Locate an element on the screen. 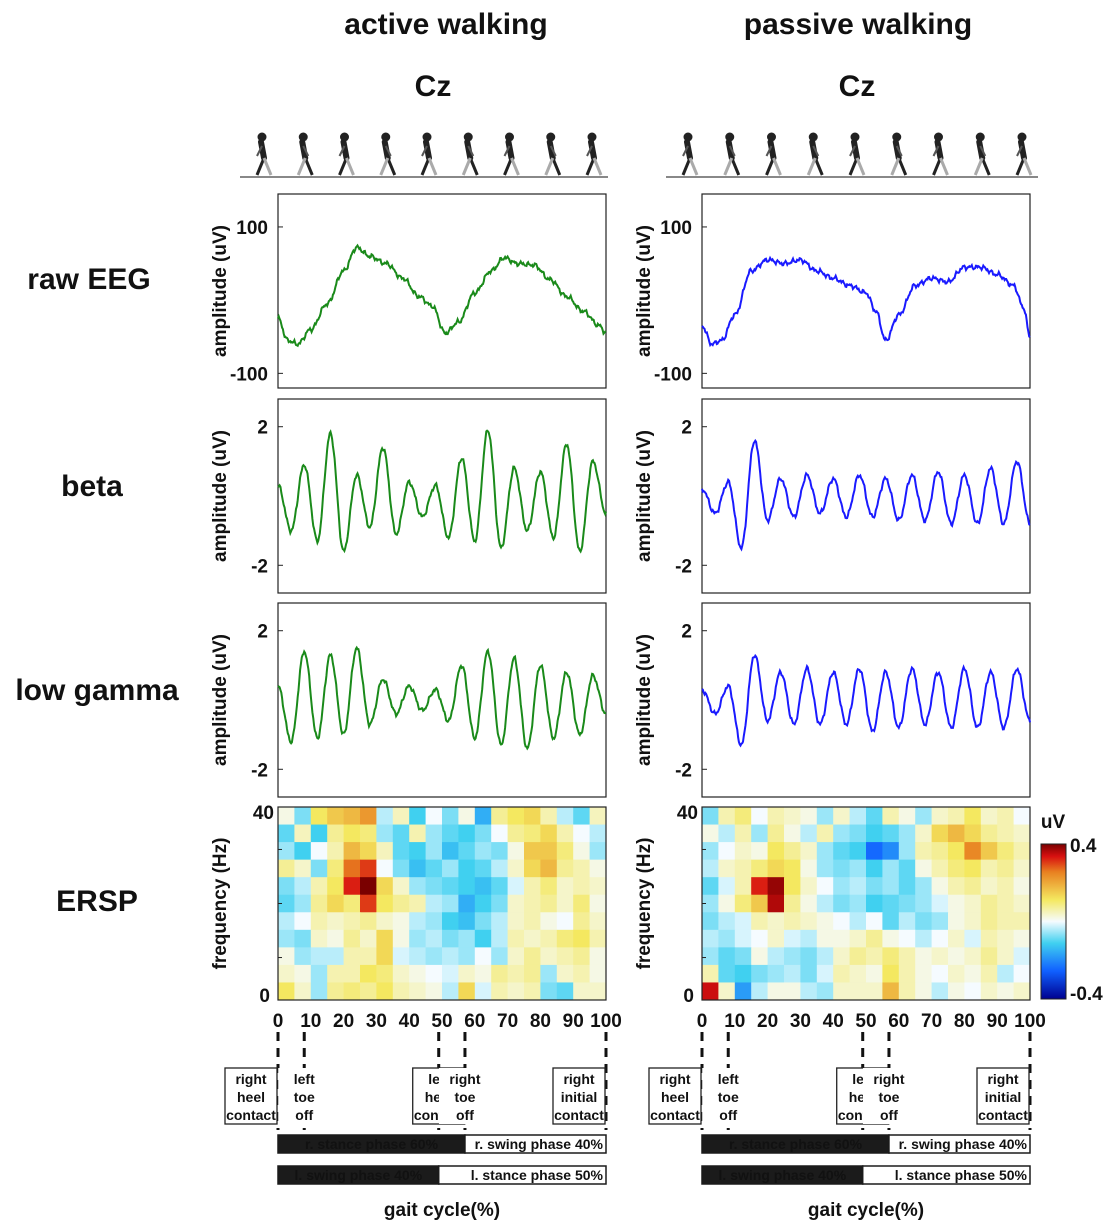 The image size is (1108, 1224). x-tick-label: 0 is located at coordinates (278, 1021).